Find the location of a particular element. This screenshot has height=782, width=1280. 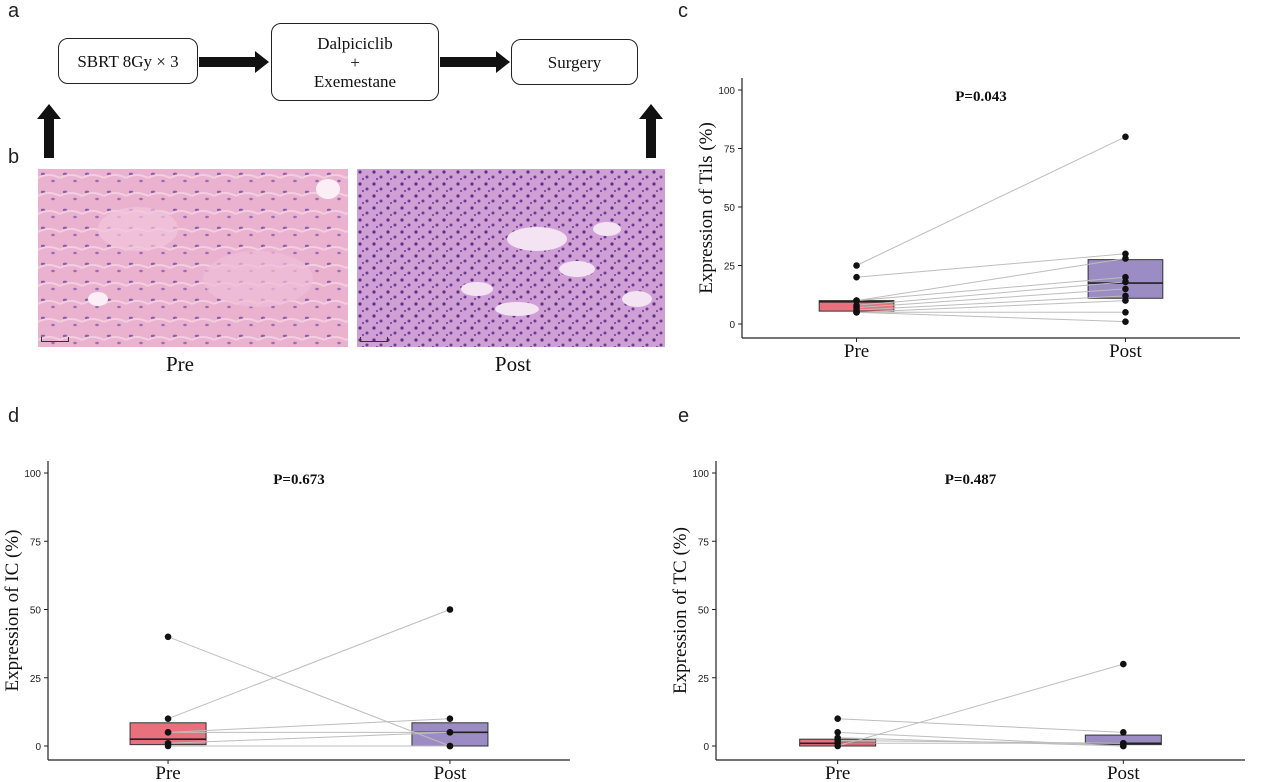

histology-image-pre is located at coordinates (193, 258).